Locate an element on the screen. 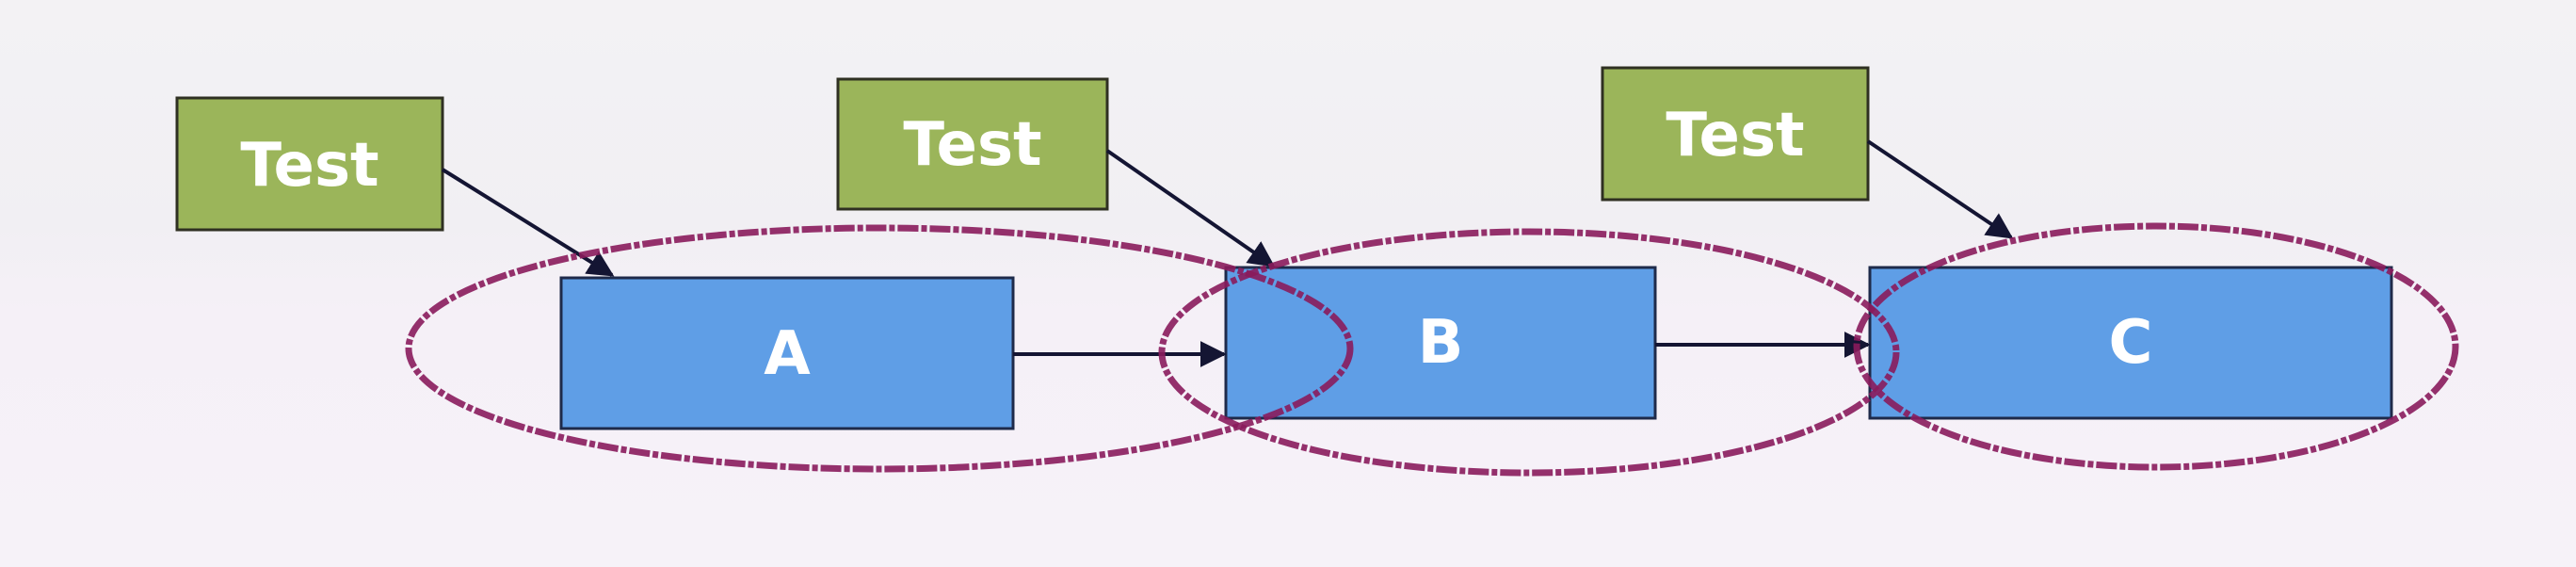 The width and height of the screenshot is (2576, 567). test-box-b: Test is located at coordinates (972, 144).